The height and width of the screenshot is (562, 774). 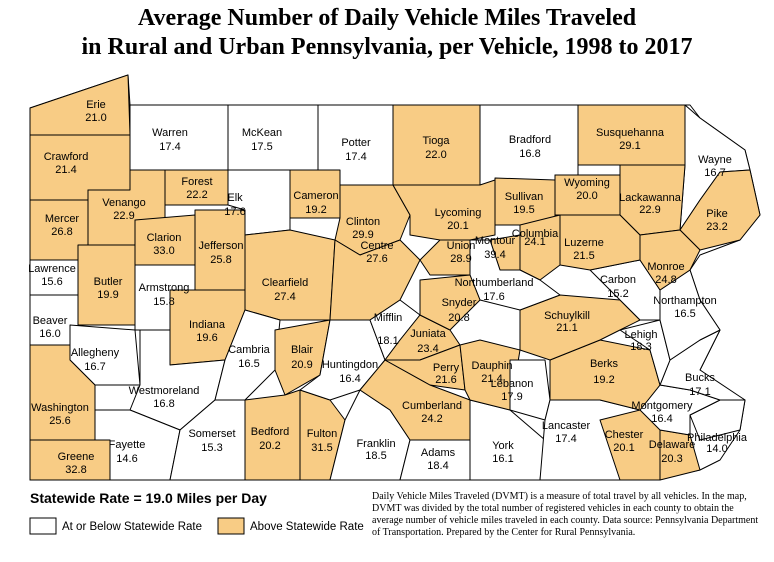 I want to click on county-name: Cumberland, so click(x=432, y=406).